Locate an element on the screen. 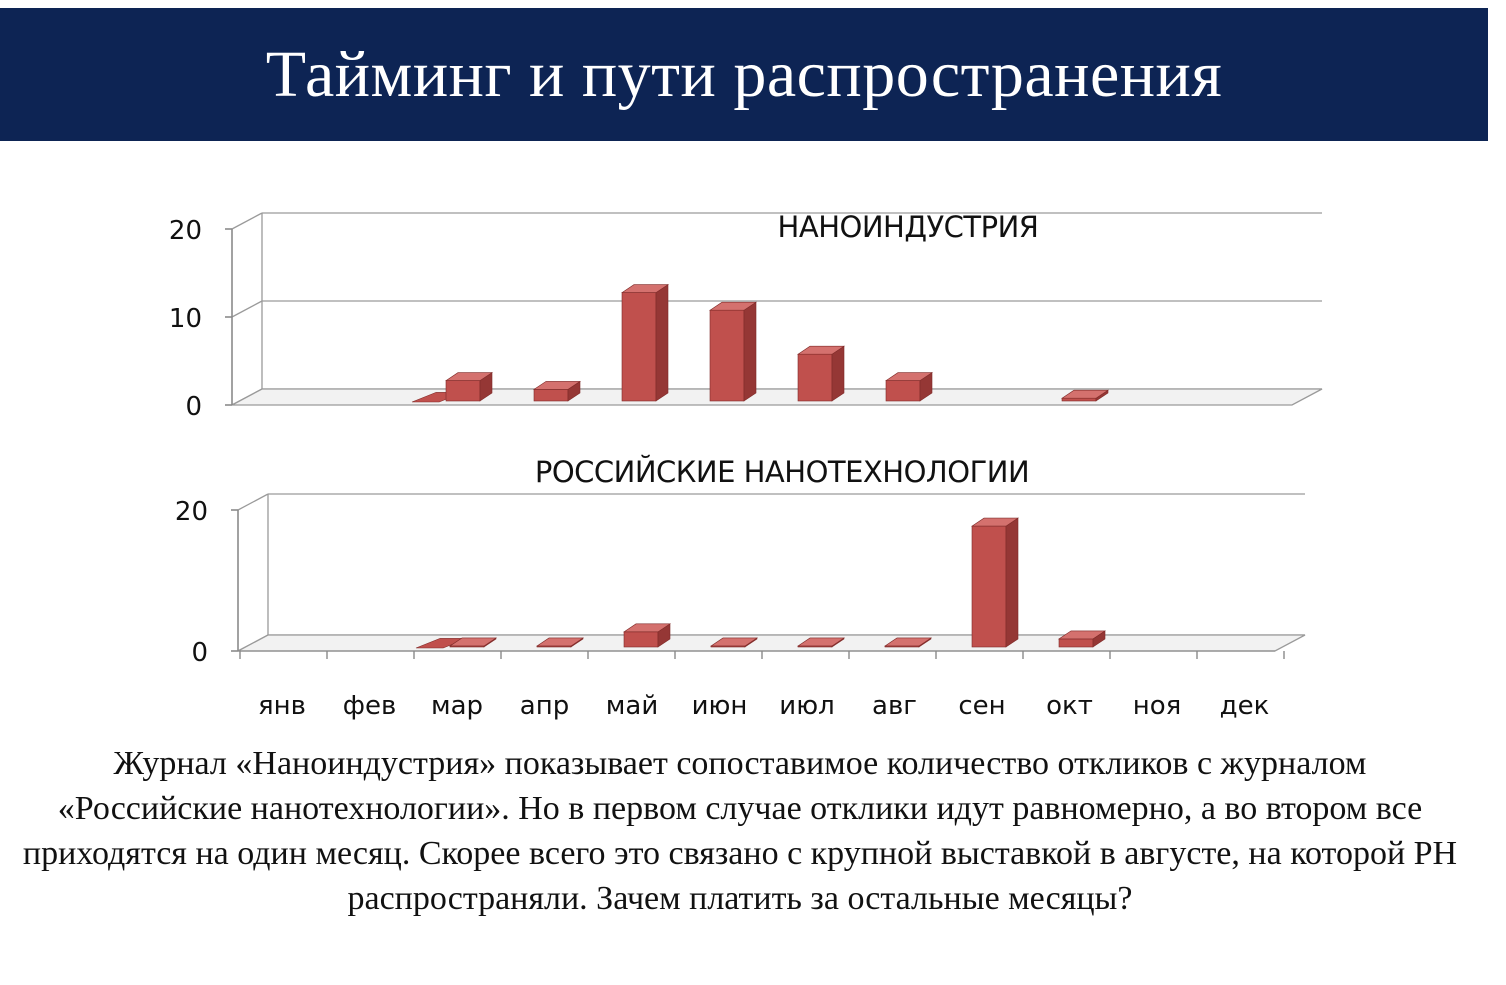  x-tick-label: апр is located at coordinates (544, 706).